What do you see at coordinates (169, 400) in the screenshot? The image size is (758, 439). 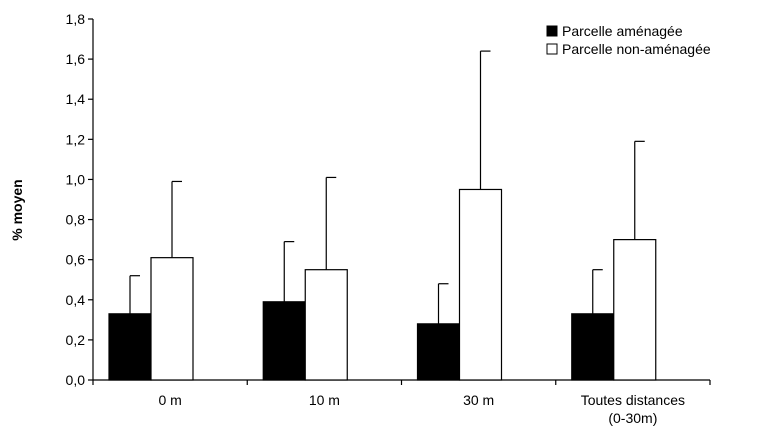 I see `x-tick-label: 0 m` at bounding box center [169, 400].